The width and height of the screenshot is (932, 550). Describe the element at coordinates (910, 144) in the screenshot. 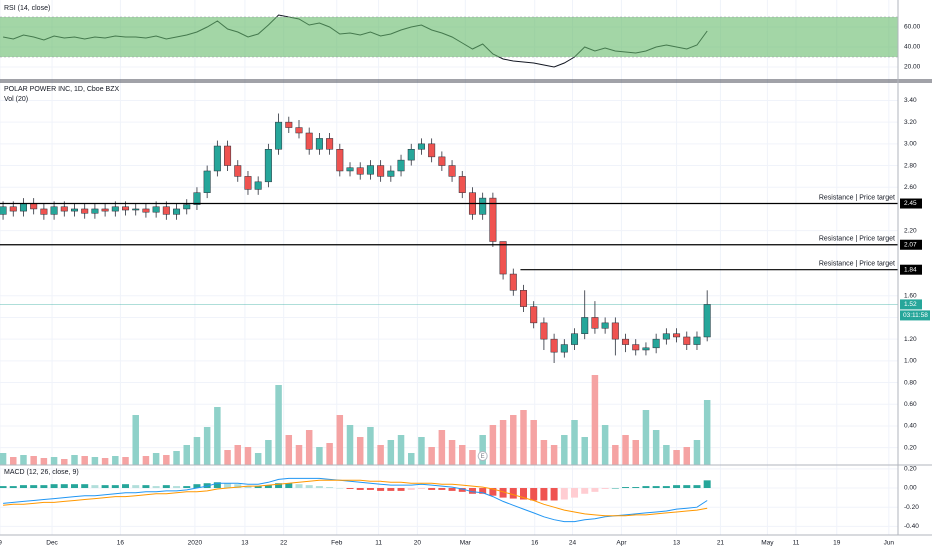

I see `y-tick-label: 3.00` at that location.